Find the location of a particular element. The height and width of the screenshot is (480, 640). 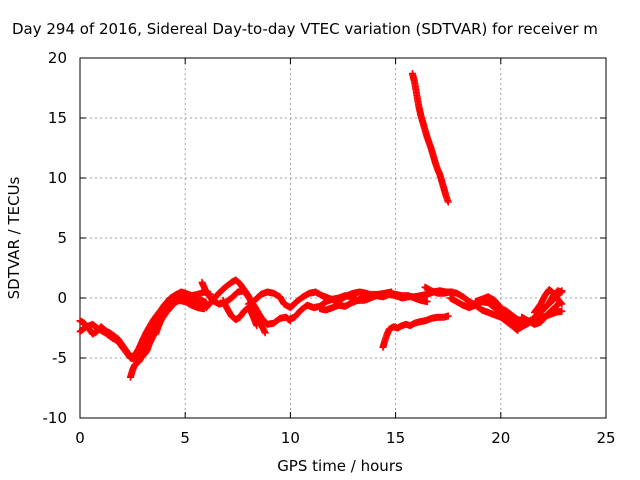

y-tick-label-1: -5 is located at coordinates (59, 358).